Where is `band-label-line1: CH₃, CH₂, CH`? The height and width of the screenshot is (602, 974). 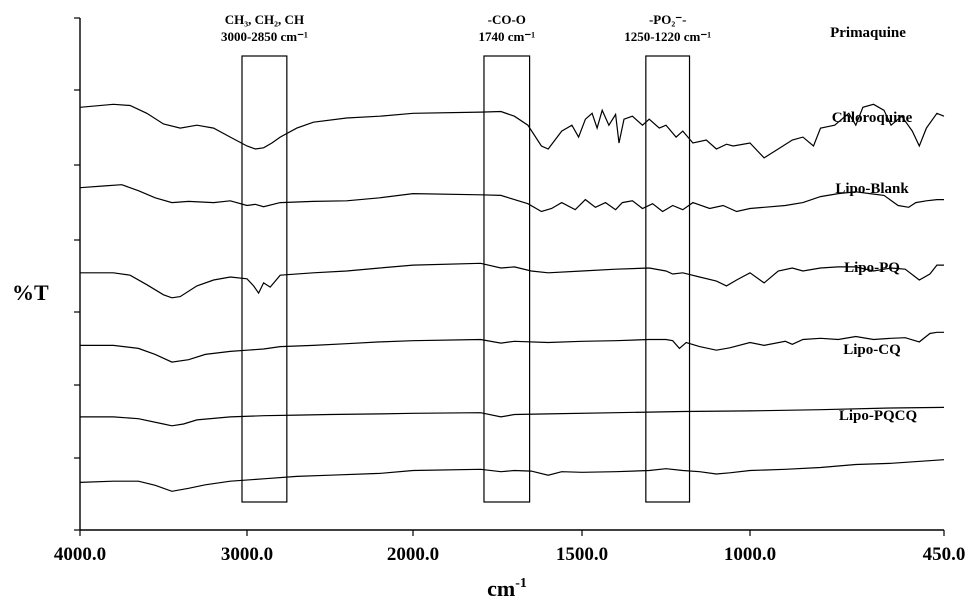
band-label-line1: CH₃, CH₂, CH is located at coordinates (264, 19).